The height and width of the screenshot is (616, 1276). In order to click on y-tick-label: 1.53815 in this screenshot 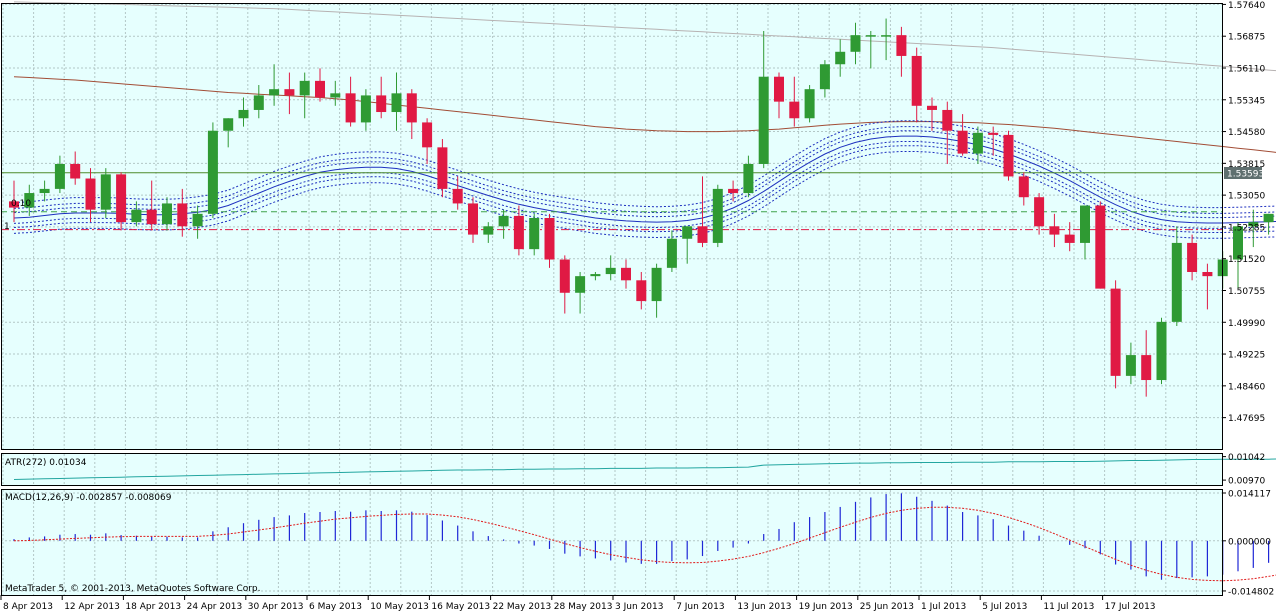, I will do `click(1246, 165)`.